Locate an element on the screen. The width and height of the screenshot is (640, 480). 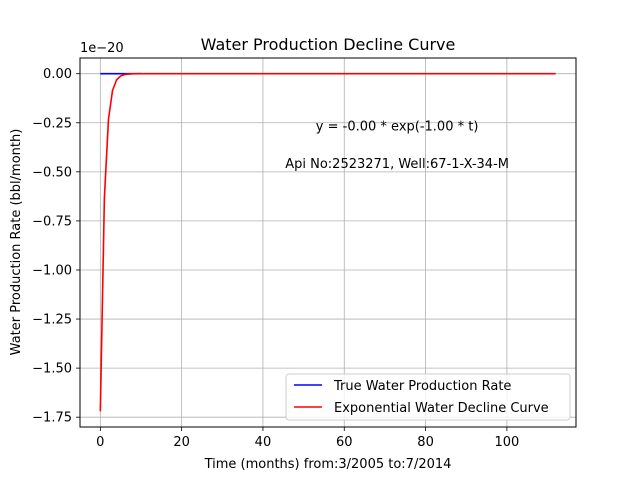
y-tick-label: −0.25 is located at coordinates (52, 123).